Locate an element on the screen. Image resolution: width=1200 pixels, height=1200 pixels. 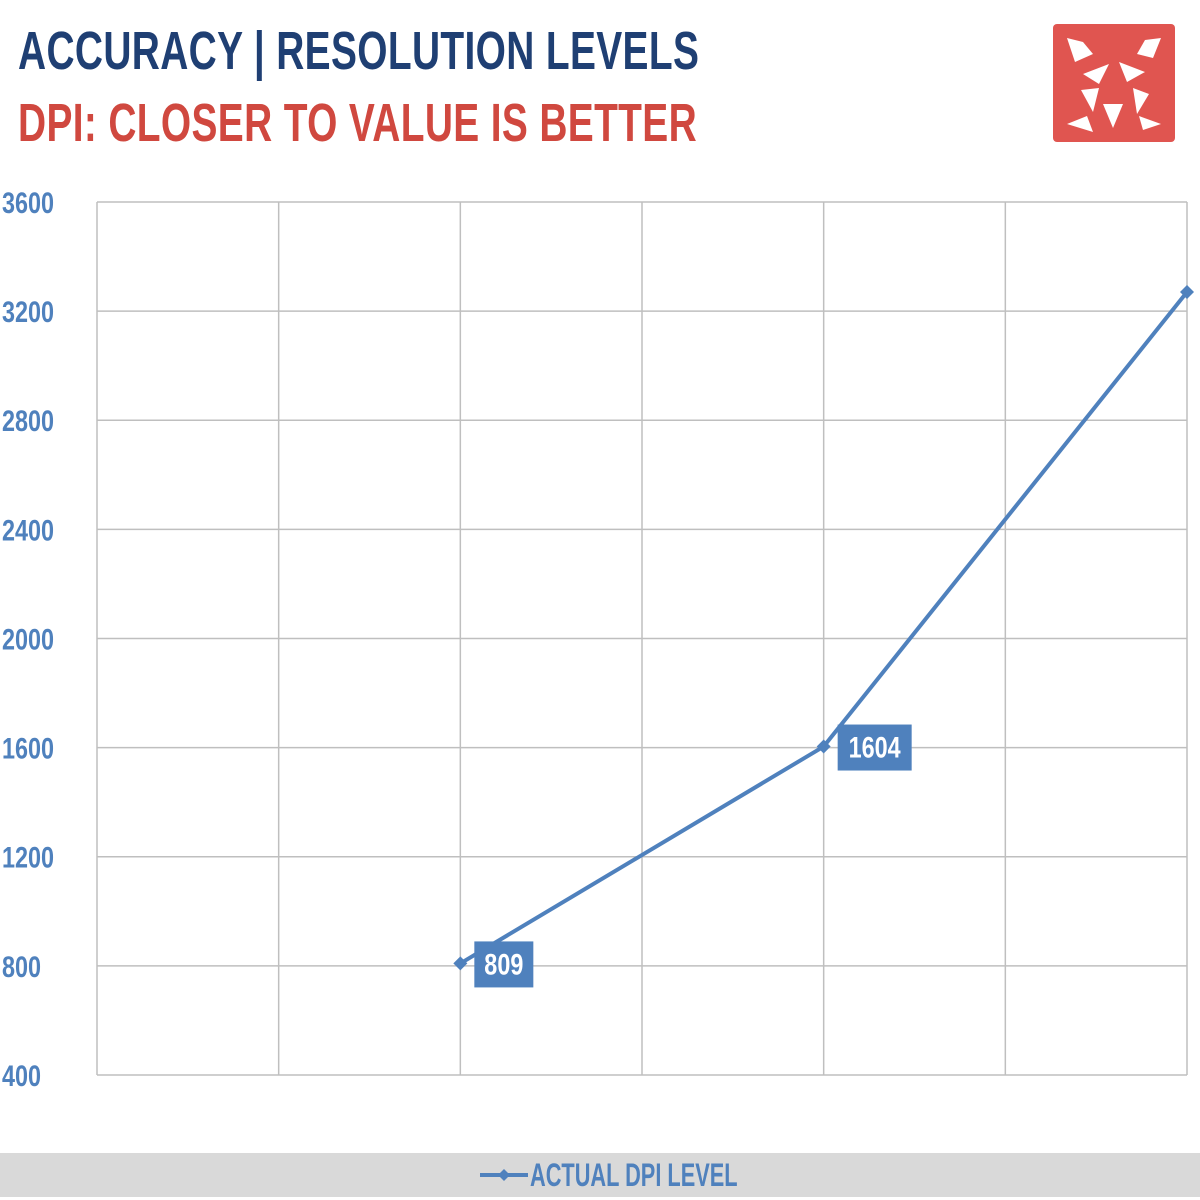
data-label: 809 is located at coordinates (503, 964).